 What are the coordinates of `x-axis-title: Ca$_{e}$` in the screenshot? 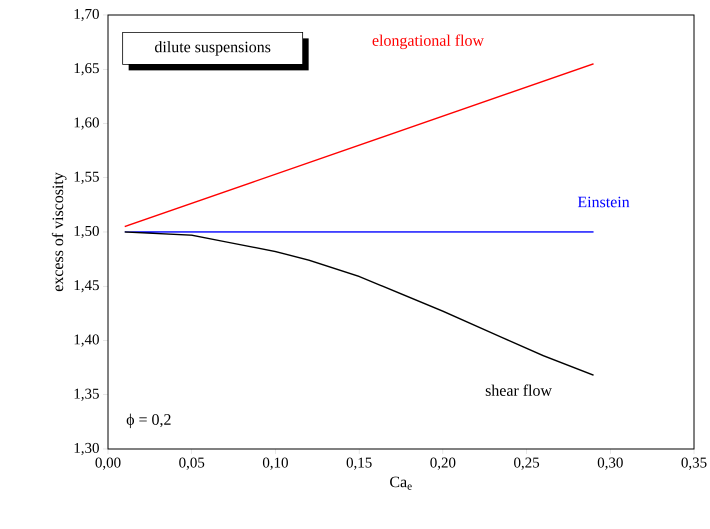 It's located at (401, 483).